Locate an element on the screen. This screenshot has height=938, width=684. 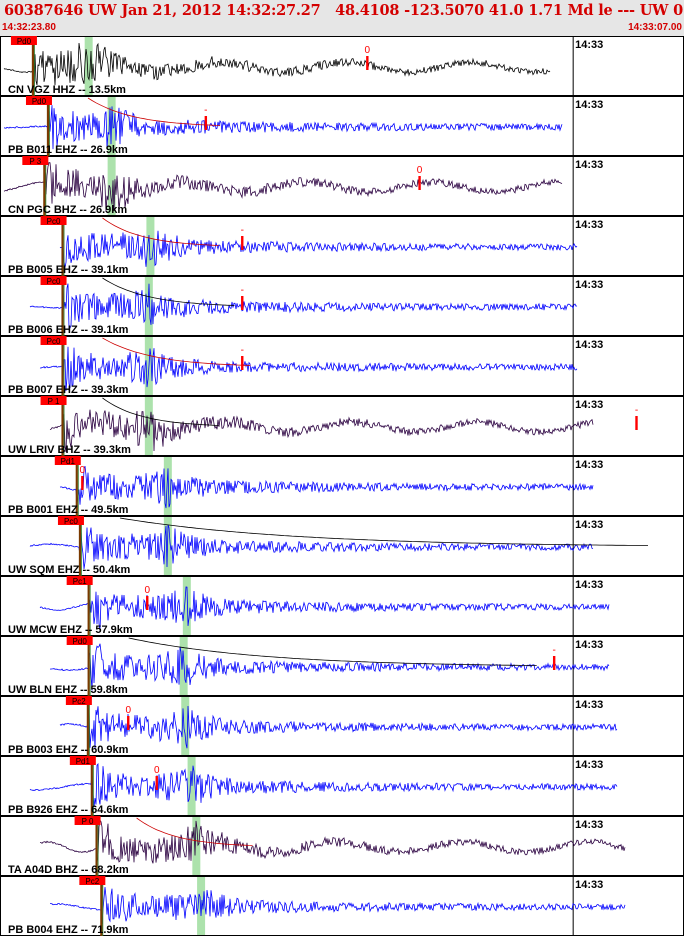
pick-flag-label: Pd0 is located at coordinates (39, 101).